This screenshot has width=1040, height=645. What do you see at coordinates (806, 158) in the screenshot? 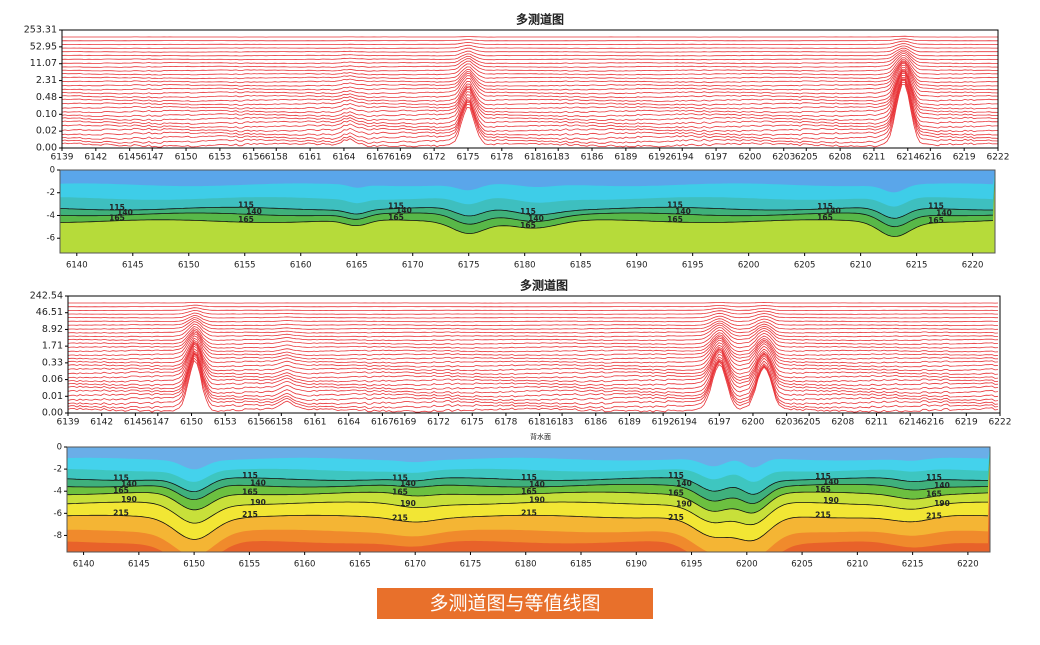
I see `x-tick-label: 6205` at bounding box center [806, 158].